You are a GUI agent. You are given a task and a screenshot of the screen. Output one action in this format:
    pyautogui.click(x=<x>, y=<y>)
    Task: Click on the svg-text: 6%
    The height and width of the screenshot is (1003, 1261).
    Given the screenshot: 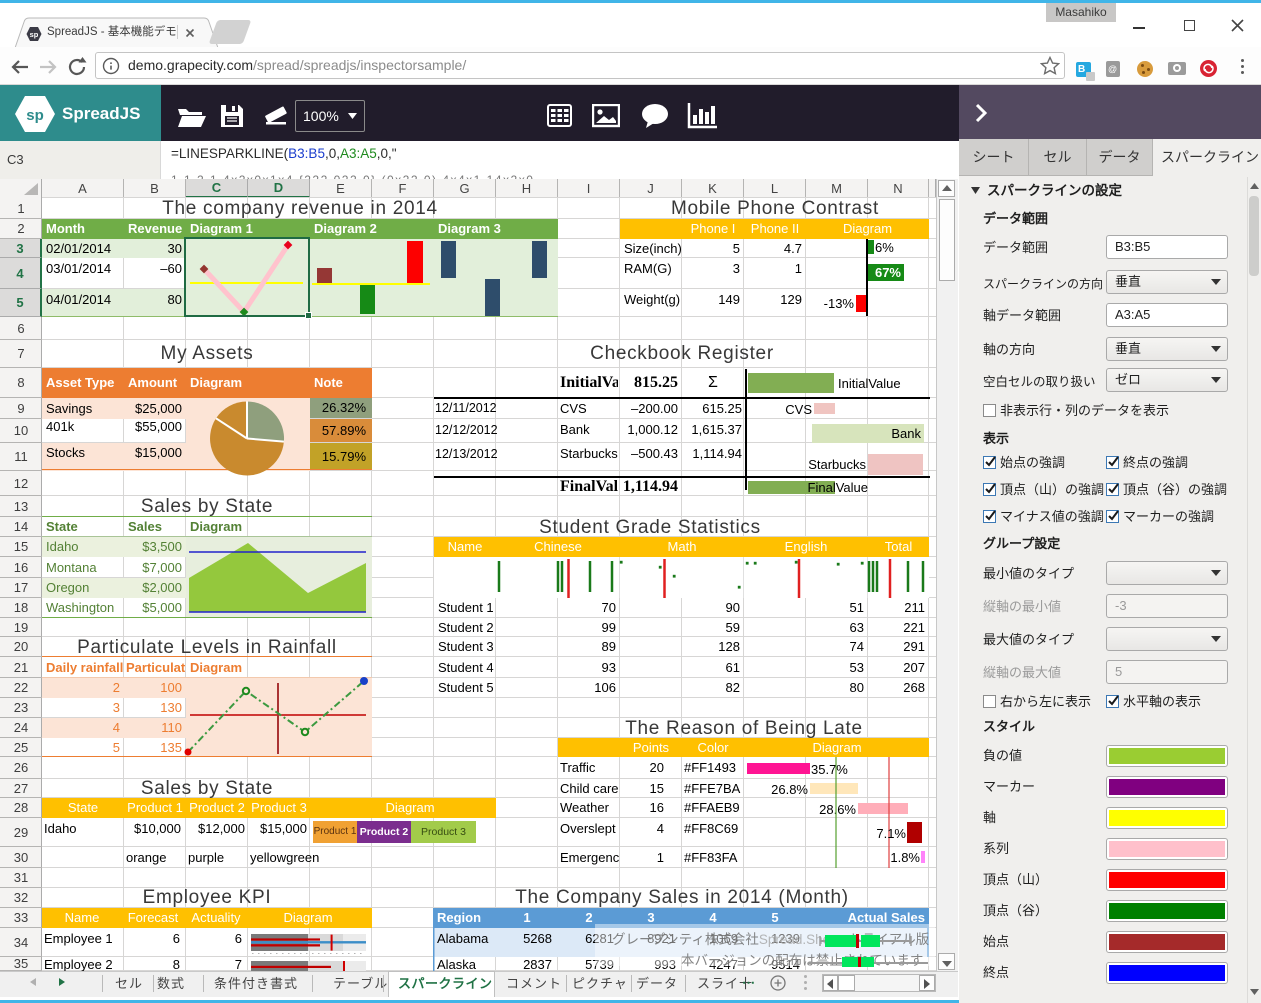 What is the action you would take?
    pyautogui.click(x=884, y=247)
    